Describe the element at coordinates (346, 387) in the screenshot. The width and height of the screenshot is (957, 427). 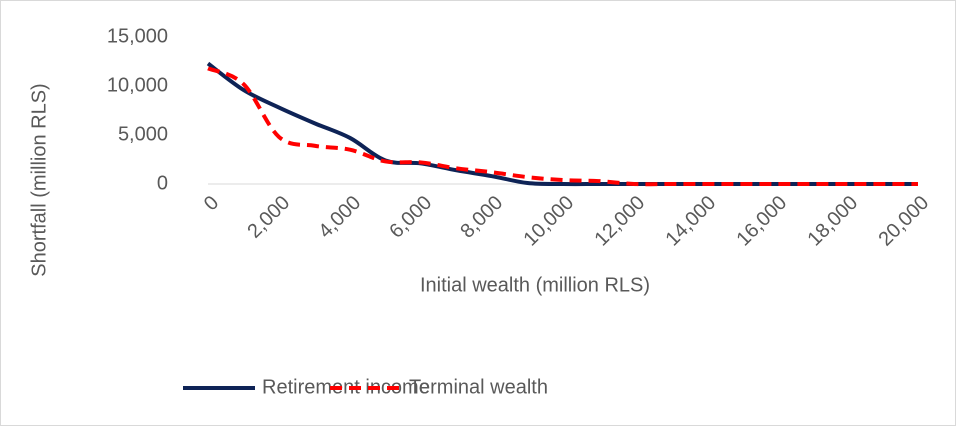
I see `legend-label: Retirement income` at that location.